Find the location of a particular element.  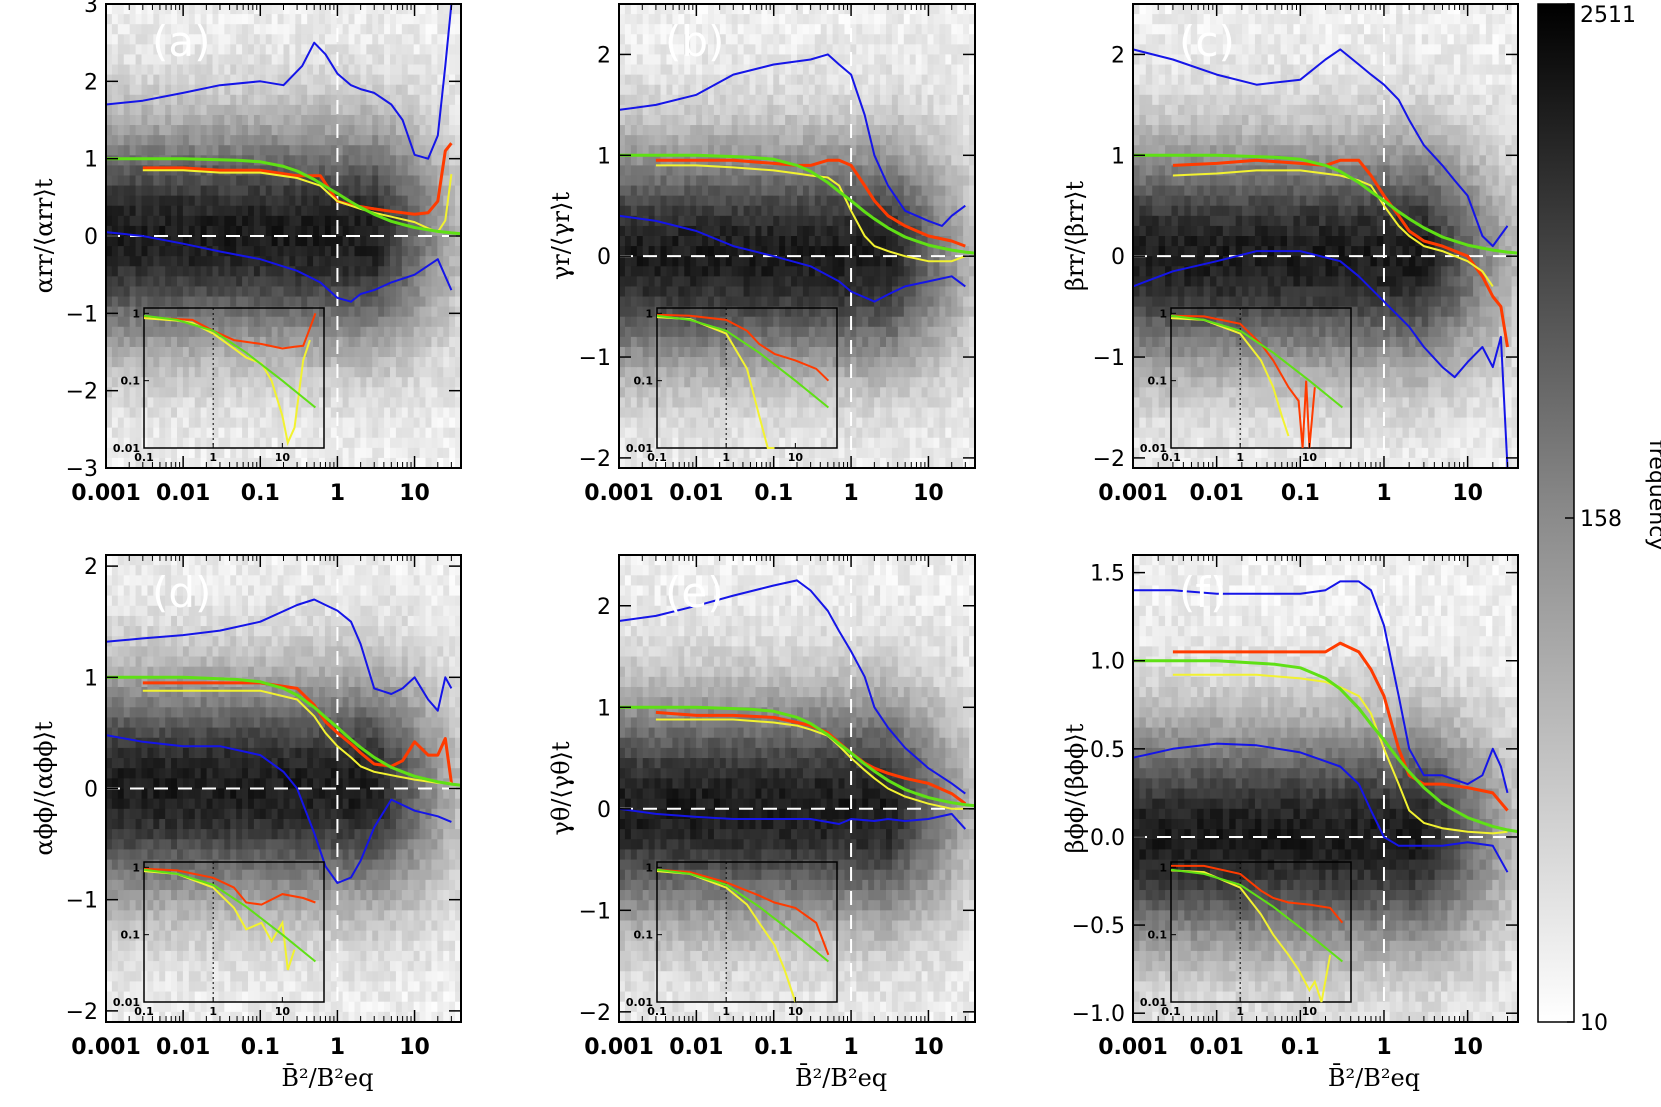

y-tick-label: 1.0 is located at coordinates (1107, 662).